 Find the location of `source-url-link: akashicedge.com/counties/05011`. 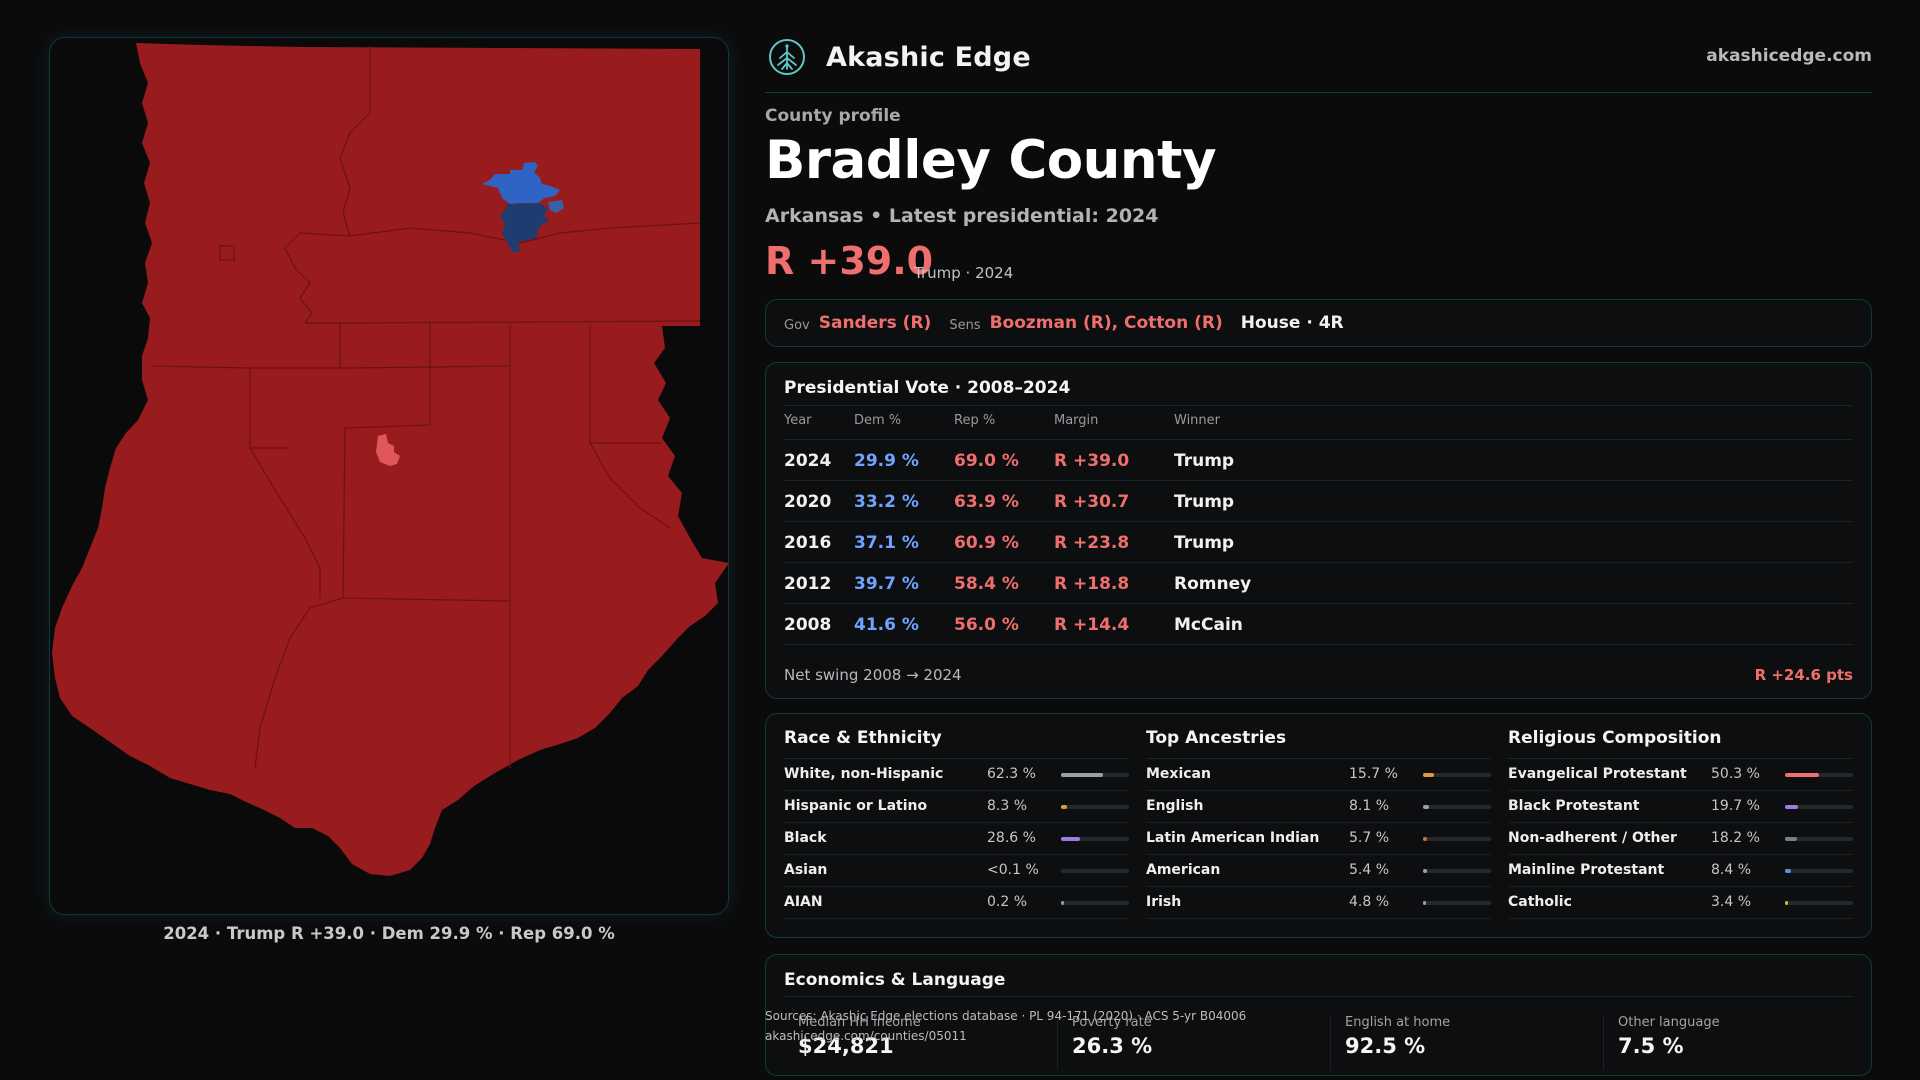

source-url-link: akashicedge.com/counties/05011 is located at coordinates (866, 1036).